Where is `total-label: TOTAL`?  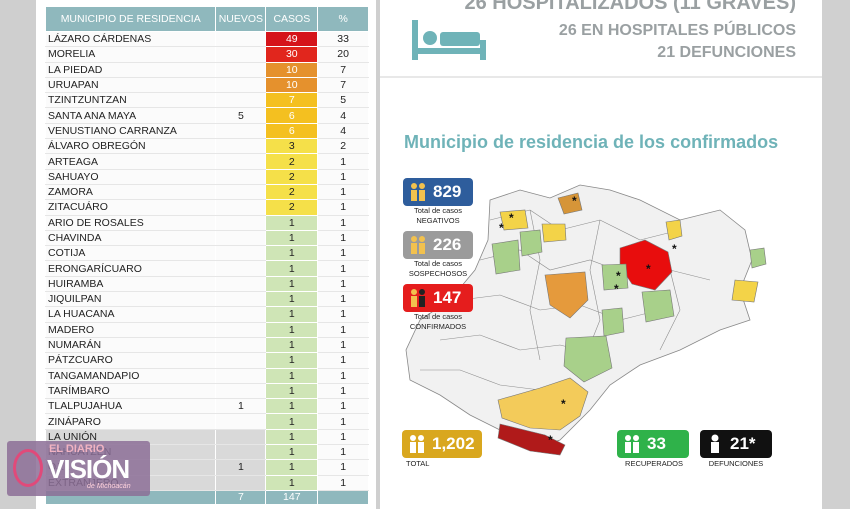 total-label: TOTAL is located at coordinates (418, 463).